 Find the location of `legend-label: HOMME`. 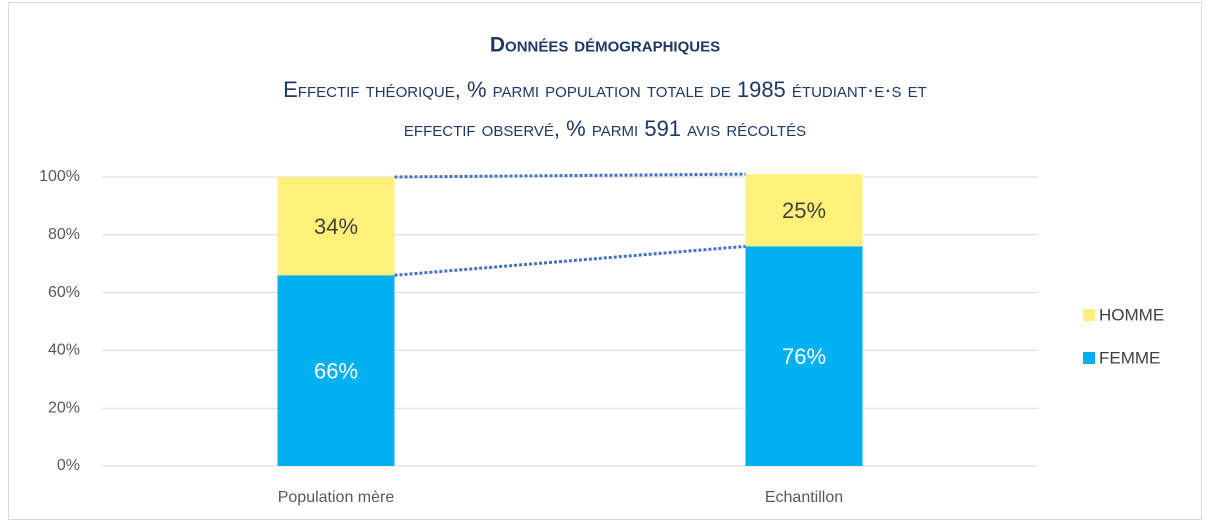

legend-label: HOMME is located at coordinates (1131, 314).